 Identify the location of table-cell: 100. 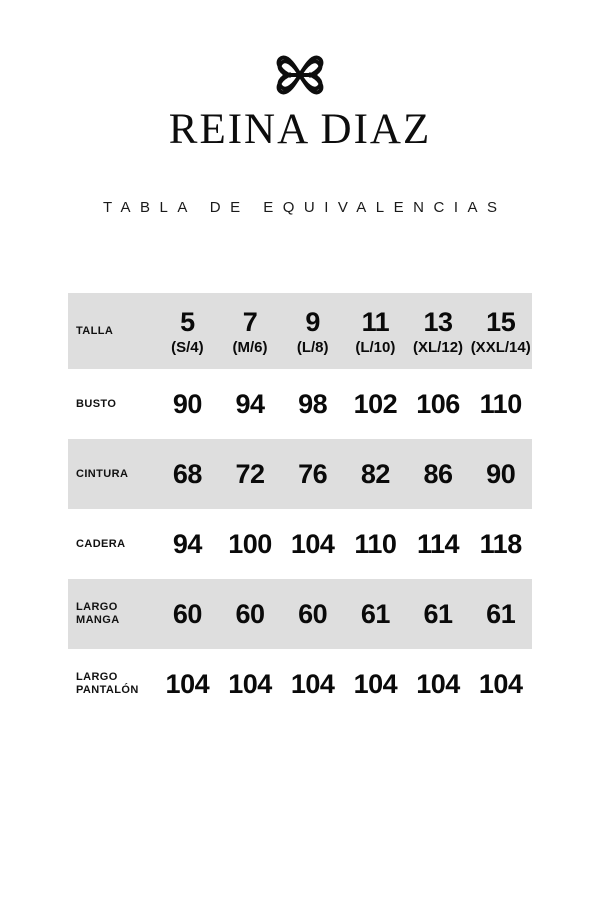
(250, 544).